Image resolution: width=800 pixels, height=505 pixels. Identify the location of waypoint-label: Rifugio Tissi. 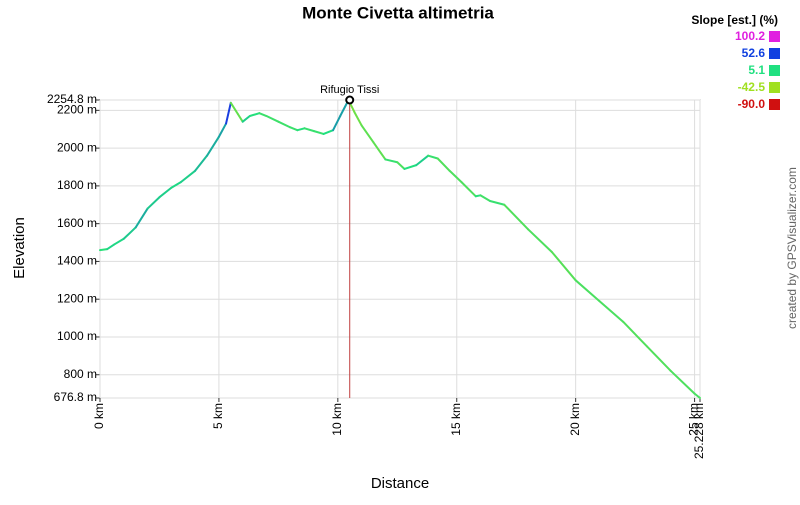
(349, 90).